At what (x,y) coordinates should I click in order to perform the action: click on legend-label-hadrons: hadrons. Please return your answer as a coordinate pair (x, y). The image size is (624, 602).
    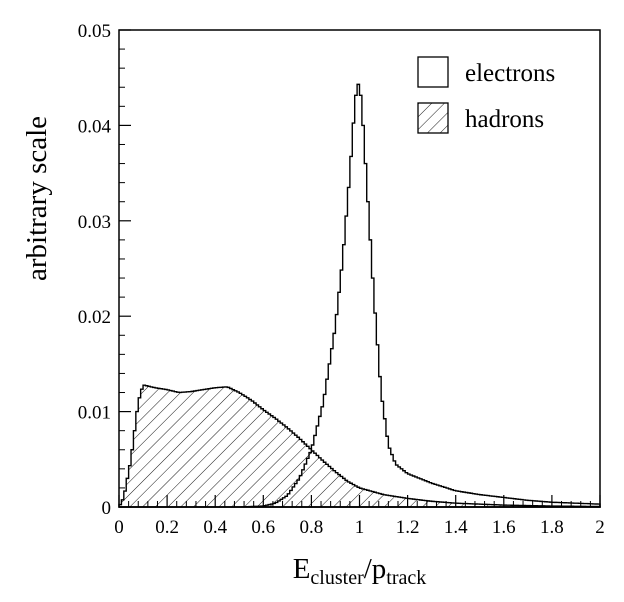
    Looking at the image, I should click on (504, 119).